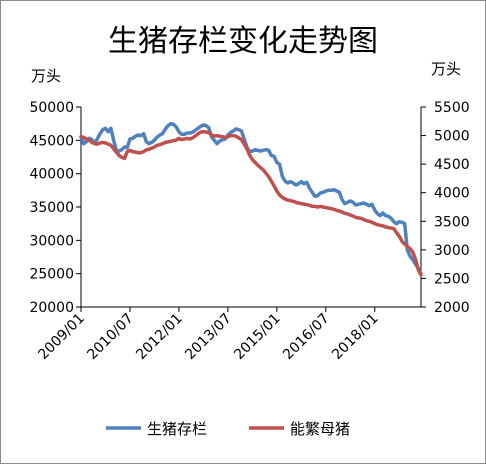 The height and width of the screenshot is (468, 486). I want to click on chart-title: 生猪存栏变化走势图, so click(243, 41).